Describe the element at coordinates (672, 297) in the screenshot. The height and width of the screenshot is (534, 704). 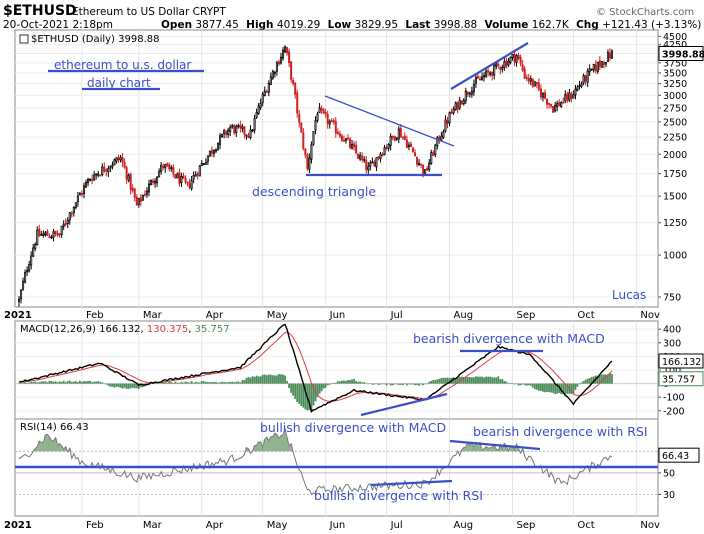
I see `price-tick-label: 750` at that location.